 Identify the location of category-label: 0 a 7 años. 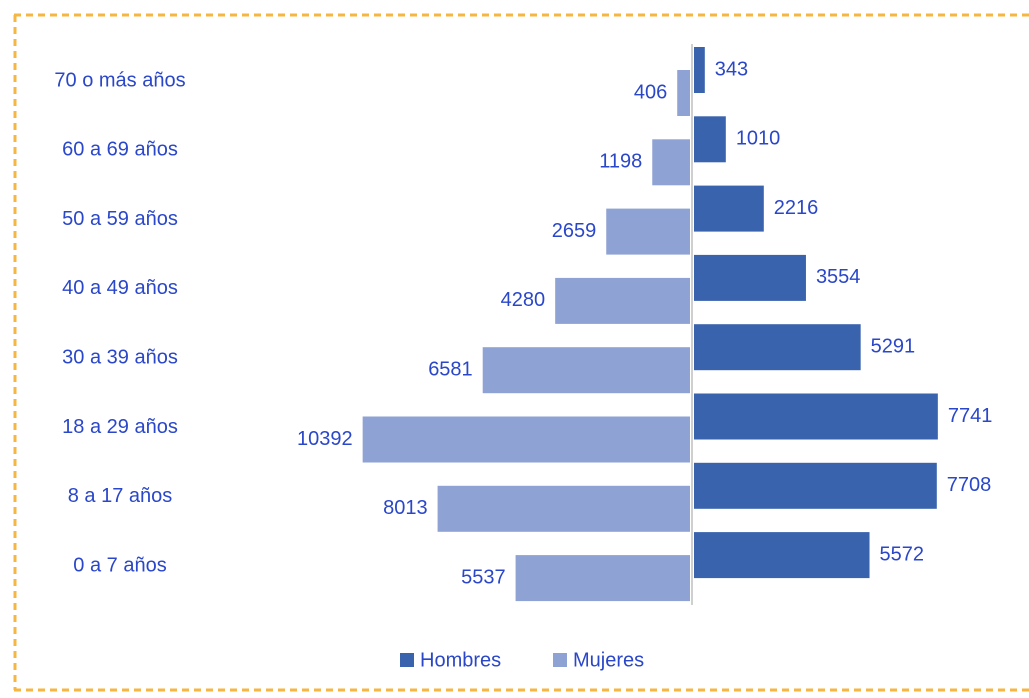
(119, 565).